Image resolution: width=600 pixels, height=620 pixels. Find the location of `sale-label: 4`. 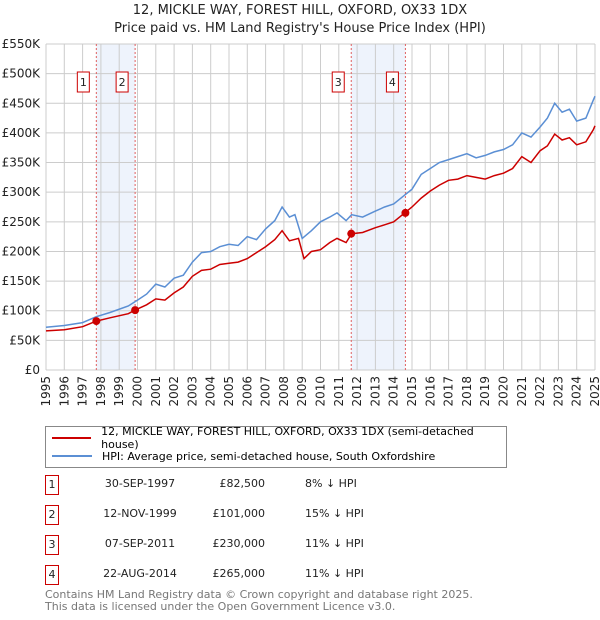

sale-label: 4 is located at coordinates (392, 82).